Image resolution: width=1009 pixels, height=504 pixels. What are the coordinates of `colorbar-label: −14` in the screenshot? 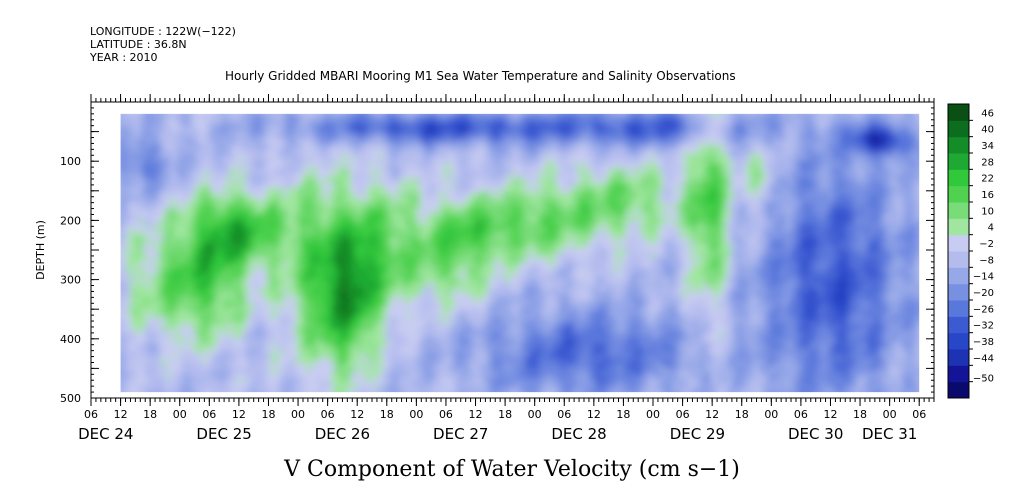 It's located at (983, 277).